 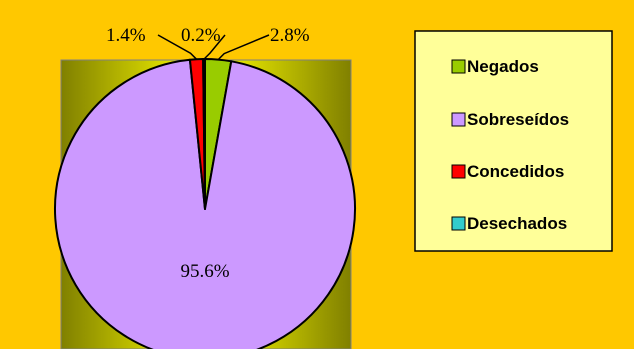 What do you see at coordinates (290, 35) in the screenshot?
I see `data-label-negados: 2.8%` at bounding box center [290, 35].